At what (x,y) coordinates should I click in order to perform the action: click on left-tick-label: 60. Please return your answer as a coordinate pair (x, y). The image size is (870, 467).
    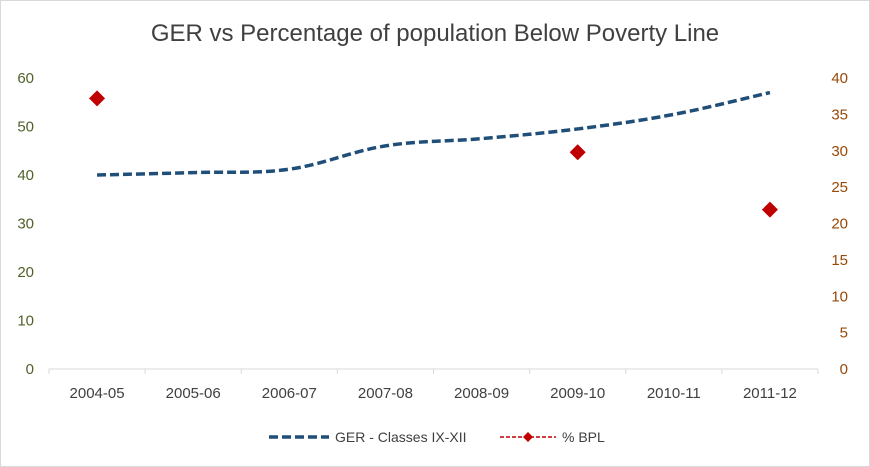
    Looking at the image, I should click on (25, 78).